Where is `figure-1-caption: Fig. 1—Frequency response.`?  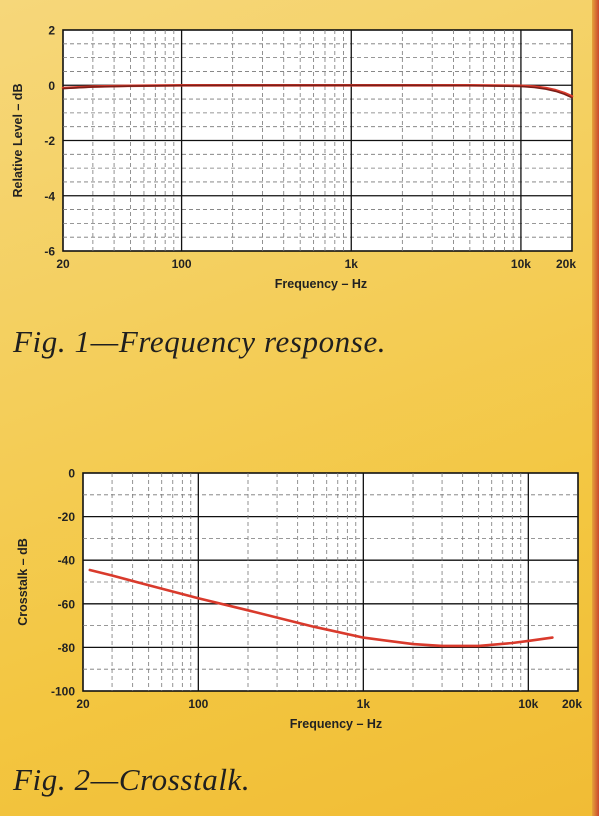 figure-1-caption: Fig. 1—Frequency response. is located at coordinates (200, 341).